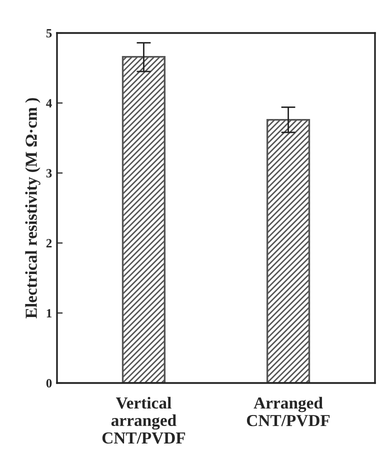 The image size is (383, 464). What do you see at coordinates (32, 208) in the screenshot?
I see `y-axis-title: Electrical resistivity (M Ω·cm )` at bounding box center [32, 208].